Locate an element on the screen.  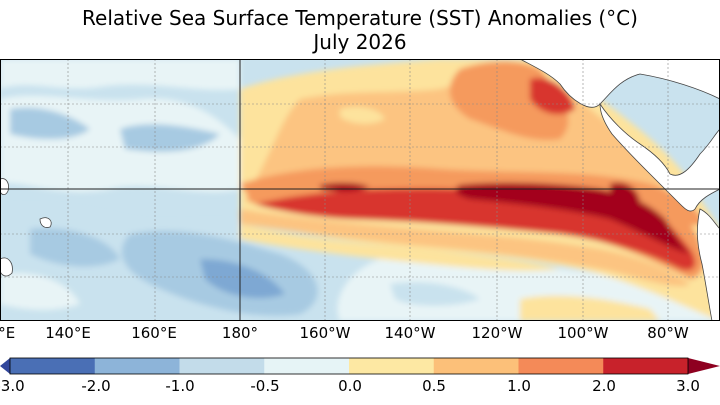
tick-0e: 0°E is located at coordinates (8, 333).